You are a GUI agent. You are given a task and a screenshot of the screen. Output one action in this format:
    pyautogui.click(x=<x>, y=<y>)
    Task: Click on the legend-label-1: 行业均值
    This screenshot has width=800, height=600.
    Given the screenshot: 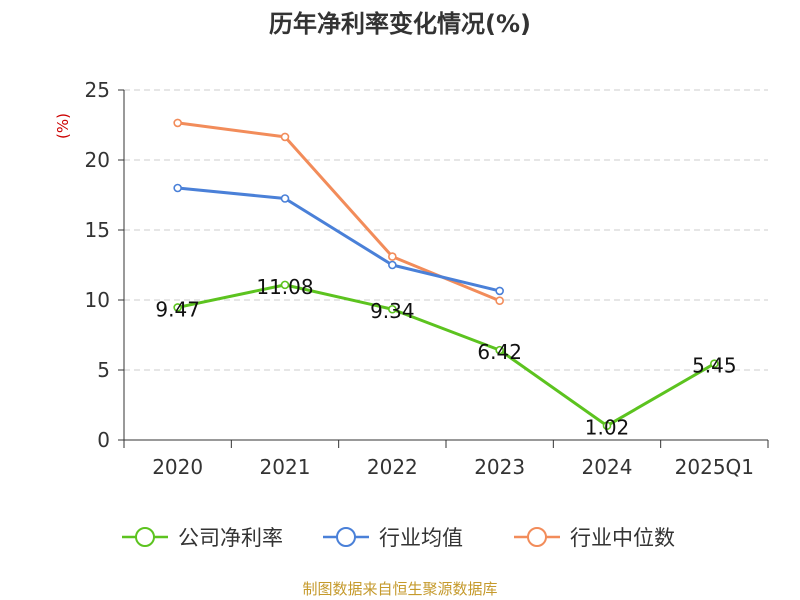 What is the action you would take?
    pyautogui.click(x=421, y=538)
    